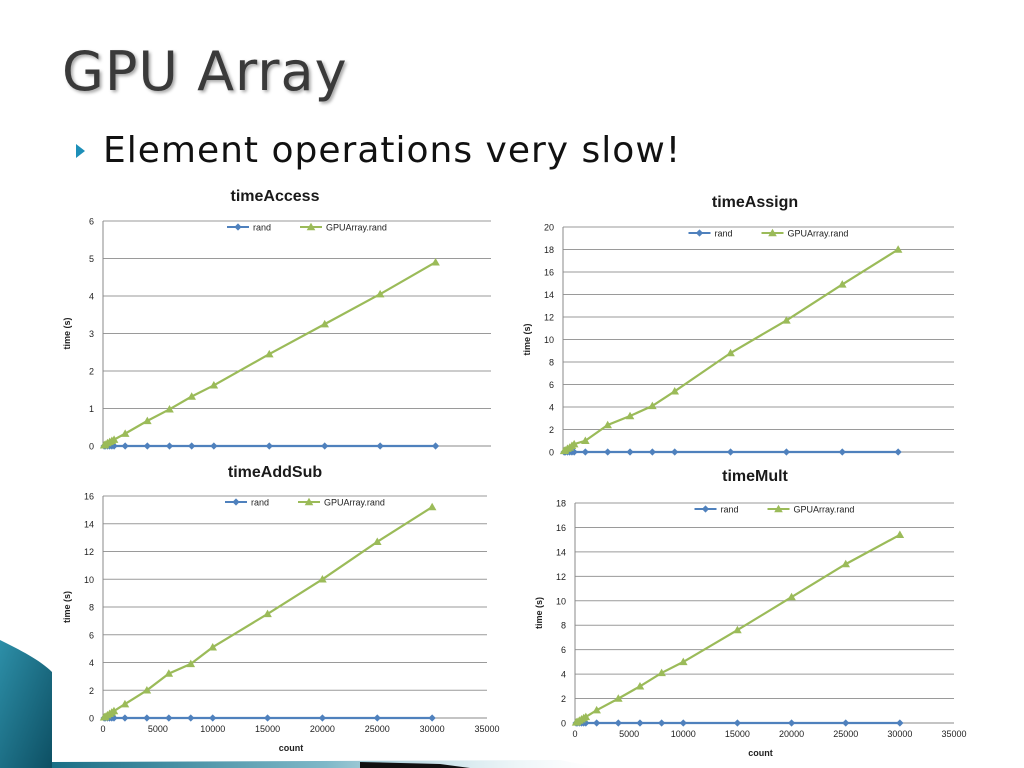  Describe the element at coordinates (275, 196) in the screenshot. I see `chart-title: timeAccess` at that location.